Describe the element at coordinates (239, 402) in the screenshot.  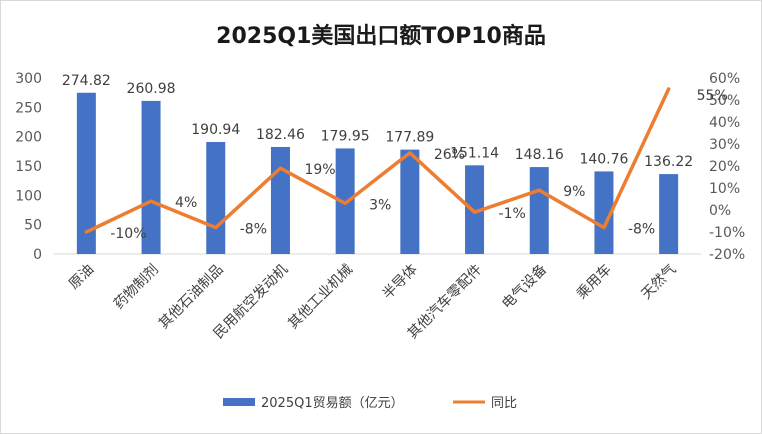
I see `legend-bar-swatch` at that location.